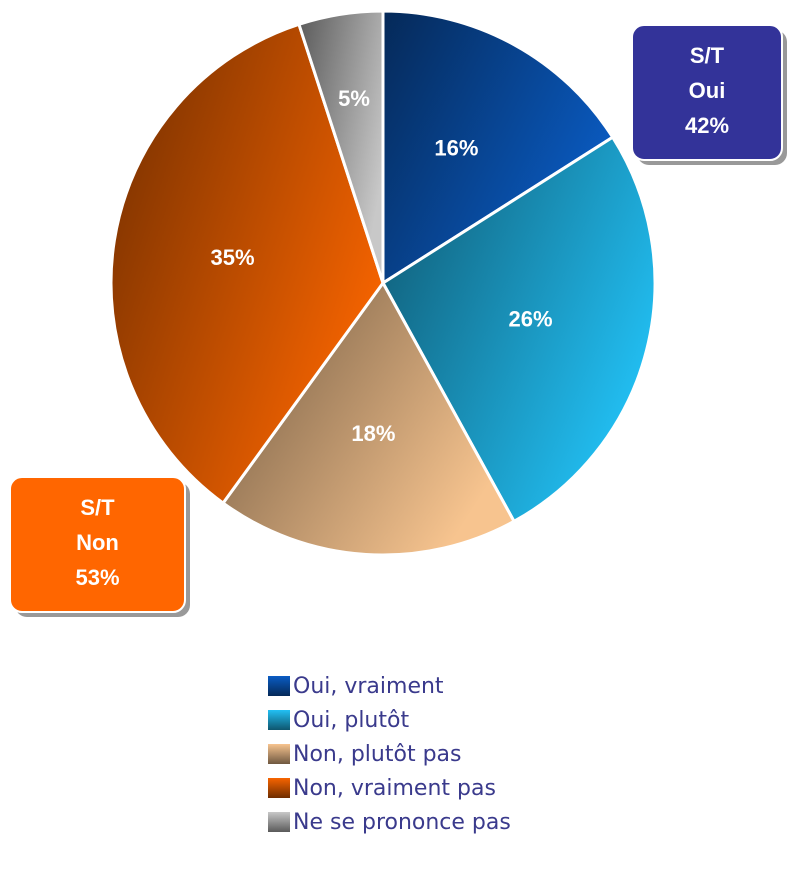 This screenshot has width=808, height=888. I want to click on legend-label: Oui, plutôt, so click(351, 720).